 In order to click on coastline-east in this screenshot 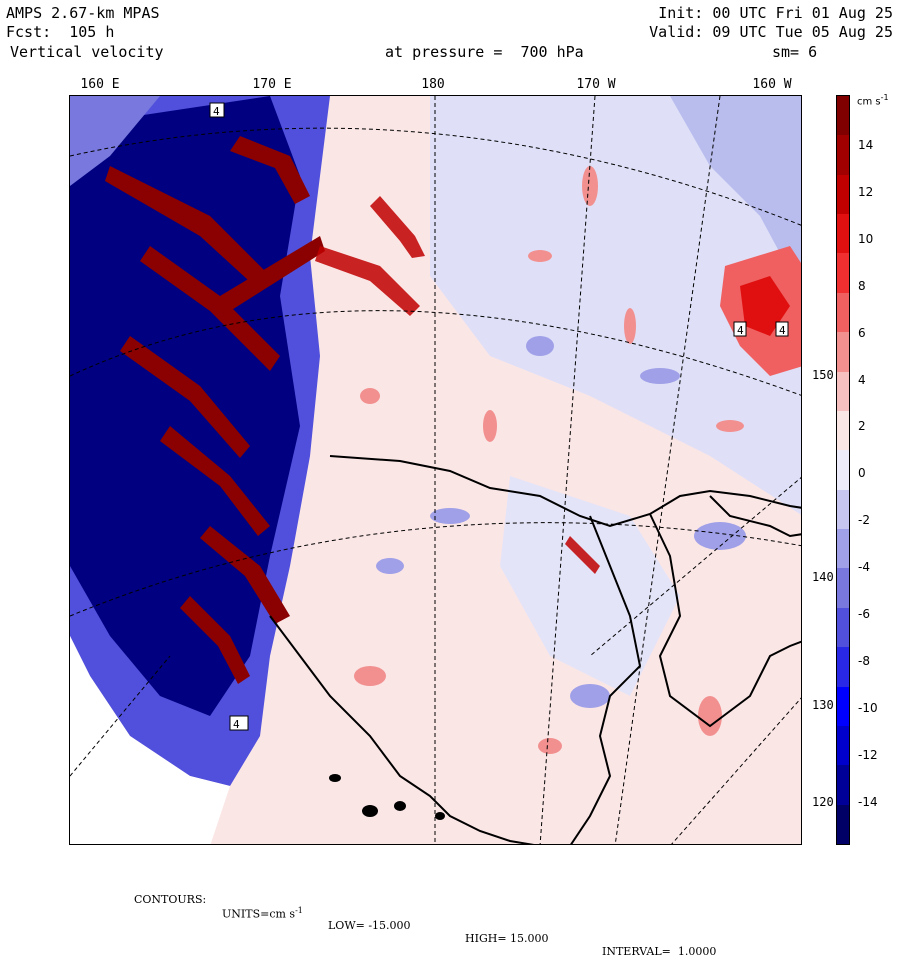, I will do `click(725, 620)`.